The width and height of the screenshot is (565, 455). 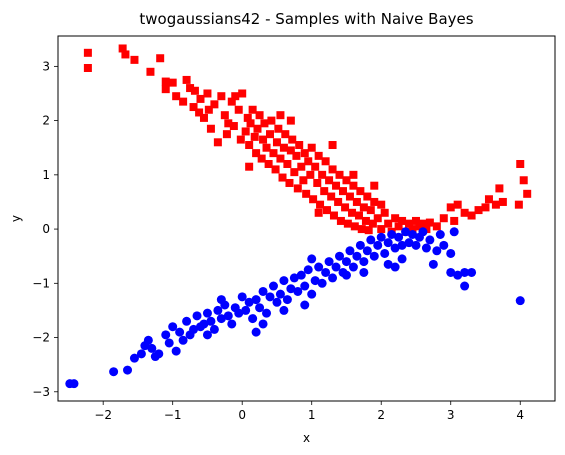 What do you see at coordinates (520, 415) in the screenshot?
I see `x-tick-label: 4` at bounding box center [520, 415].